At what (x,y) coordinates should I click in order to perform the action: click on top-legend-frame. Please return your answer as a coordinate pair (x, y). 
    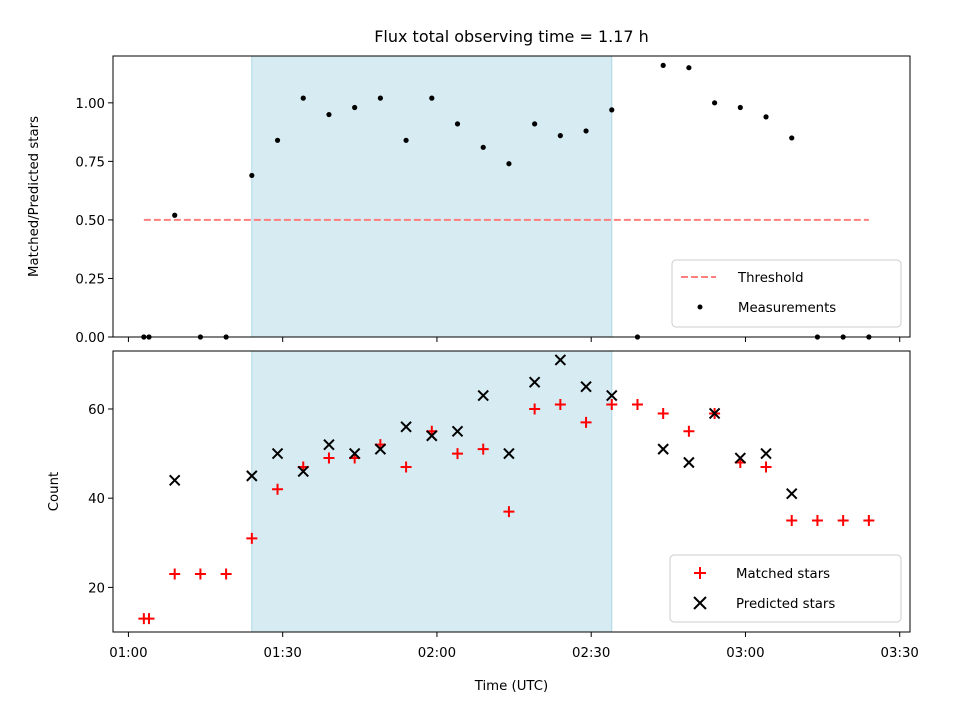
    Looking at the image, I should click on (786, 293).